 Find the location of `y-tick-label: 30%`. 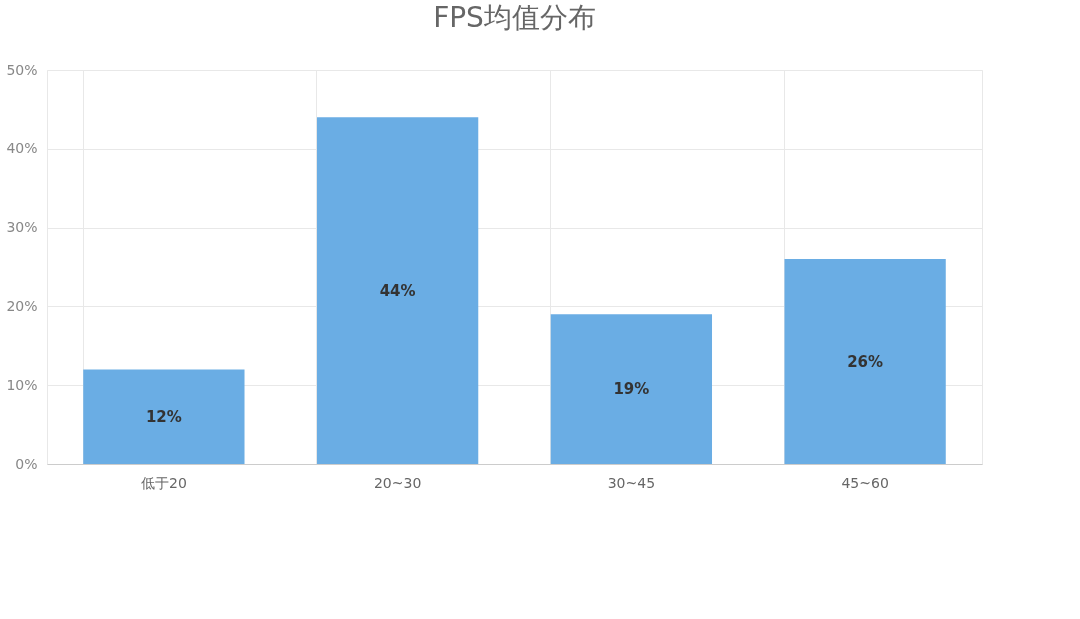

y-tick-label: 30% is located at coordinates (22, 227).